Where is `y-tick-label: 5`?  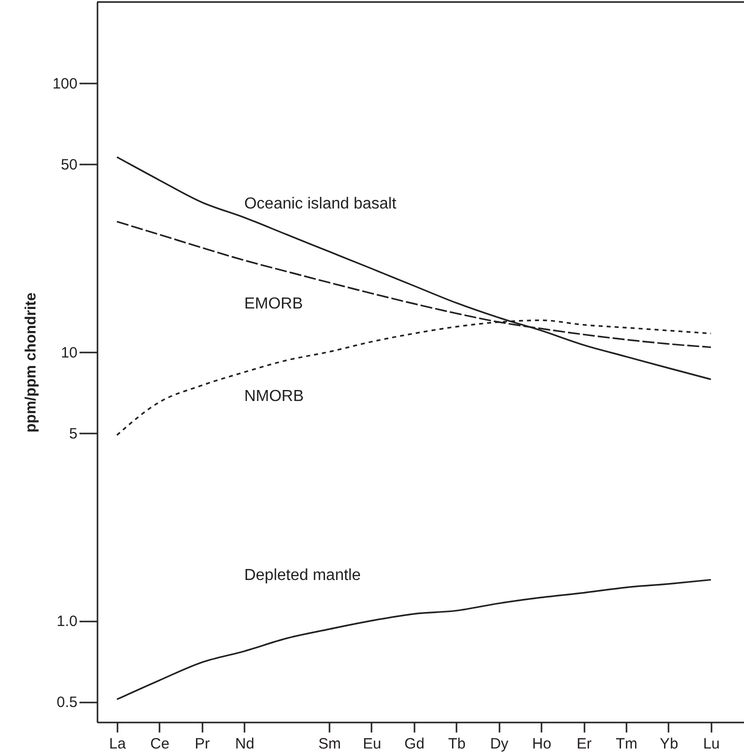 y-tick-label: 5 is located at coordinates (73, 433).